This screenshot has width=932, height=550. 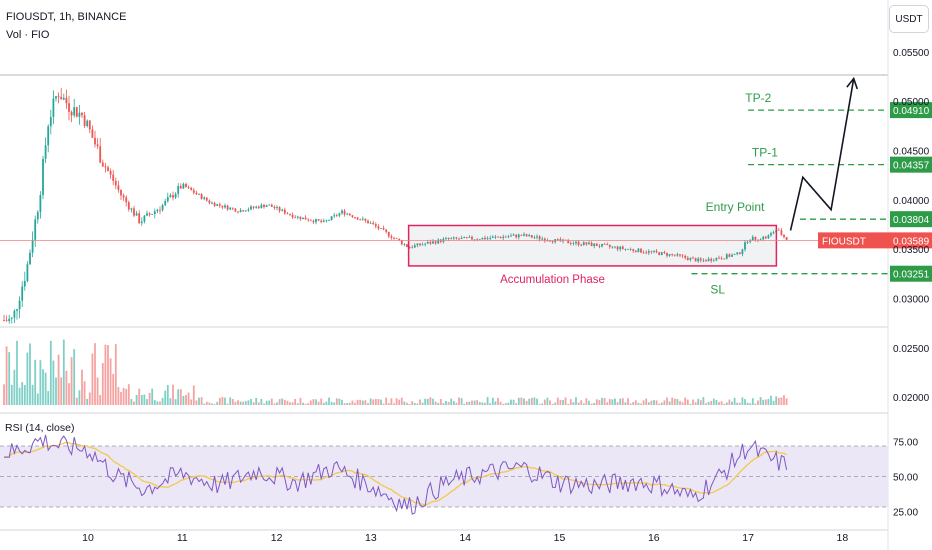 What do you see at coordinates (748, 538) in the screenshot?
I see `time-tick-label: 17` at bounding box center [748, 538].